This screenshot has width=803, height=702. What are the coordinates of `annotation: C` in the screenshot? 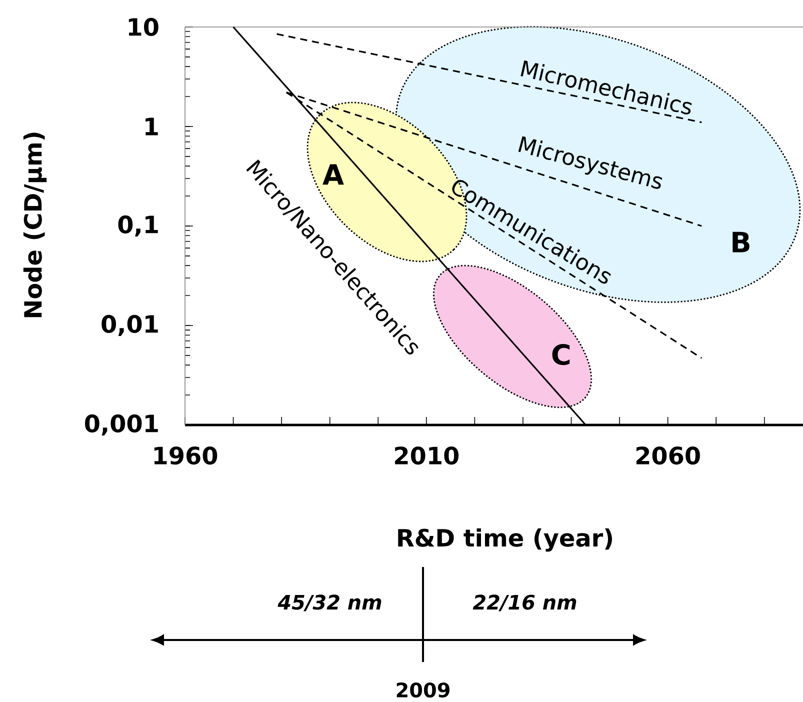 It's located at (561, 355).